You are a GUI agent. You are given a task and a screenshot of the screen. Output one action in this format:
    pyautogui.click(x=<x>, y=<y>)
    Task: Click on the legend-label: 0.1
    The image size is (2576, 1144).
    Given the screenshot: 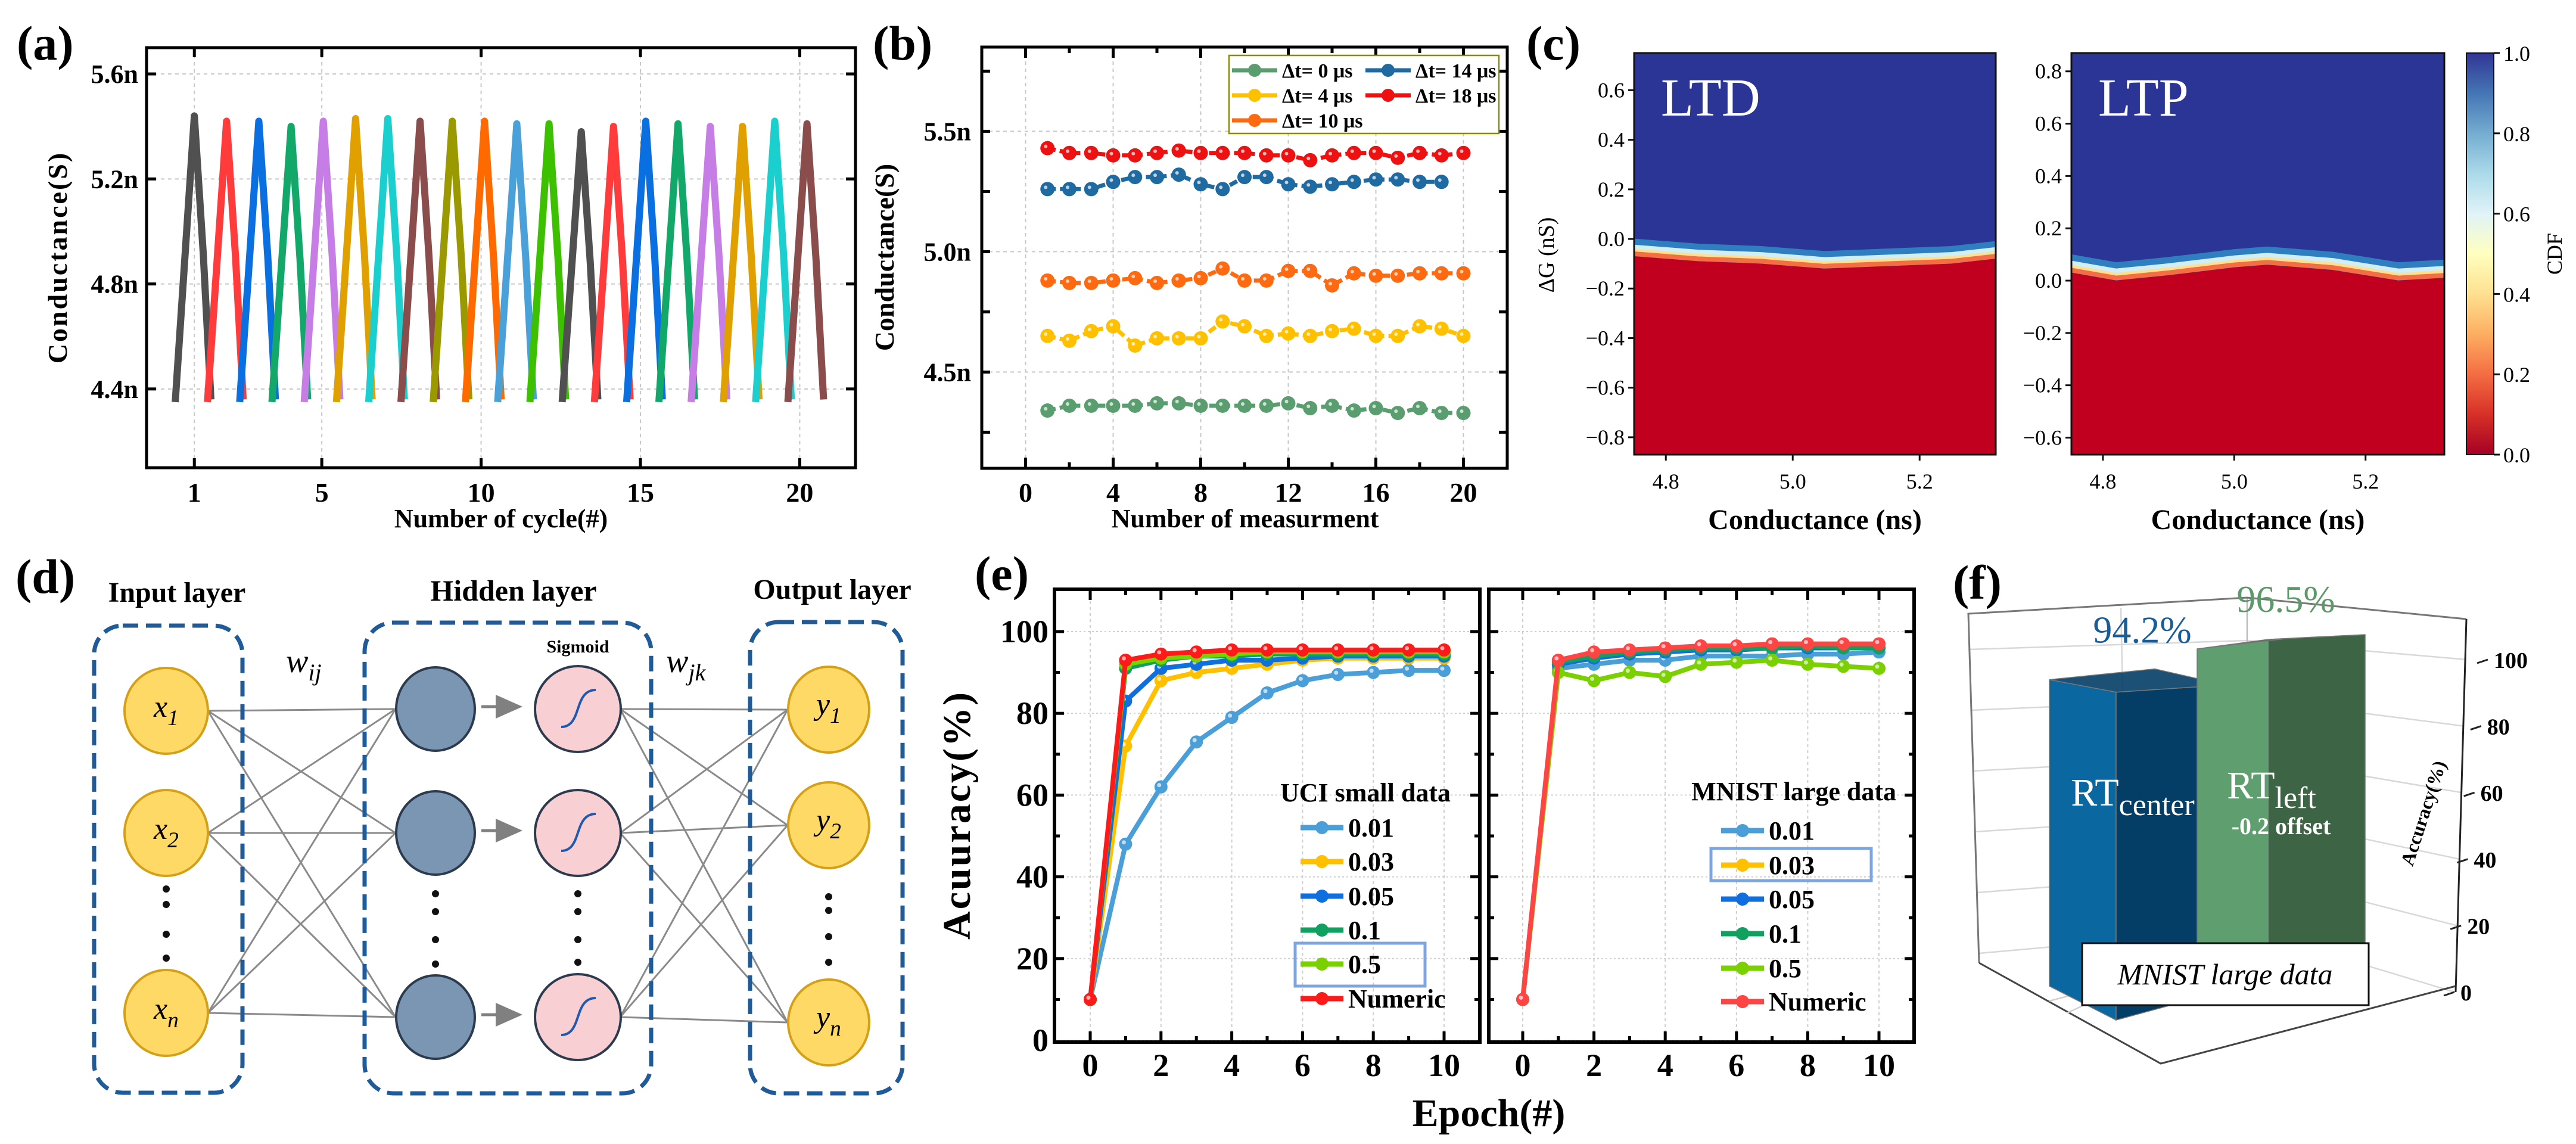 What is the action you would take?
    pyautogui.click(x=1785, y=934)
    